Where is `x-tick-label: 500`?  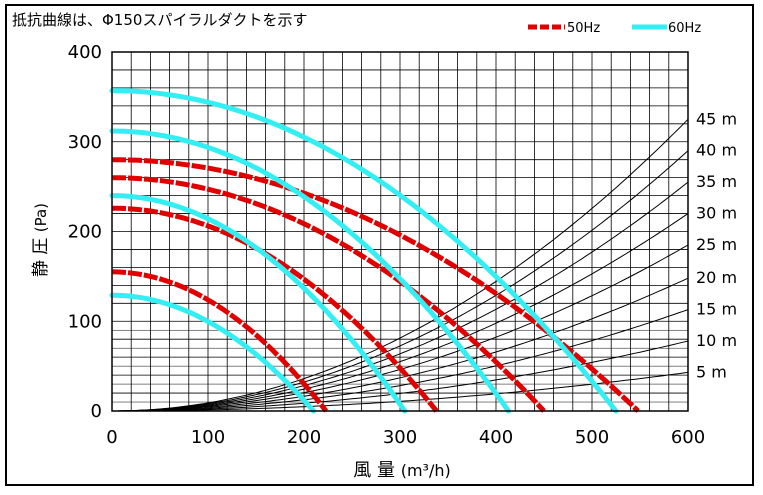 x-tick-label: 500 is located at coordinates (592, 437).